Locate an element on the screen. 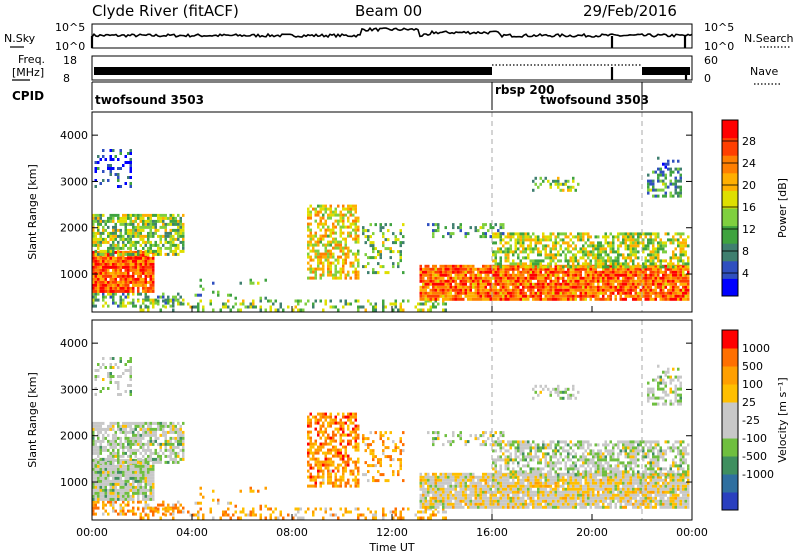 The width and height of the screenshot is (800, 558). colorbar-swatch is located at coordinates (730, 164).